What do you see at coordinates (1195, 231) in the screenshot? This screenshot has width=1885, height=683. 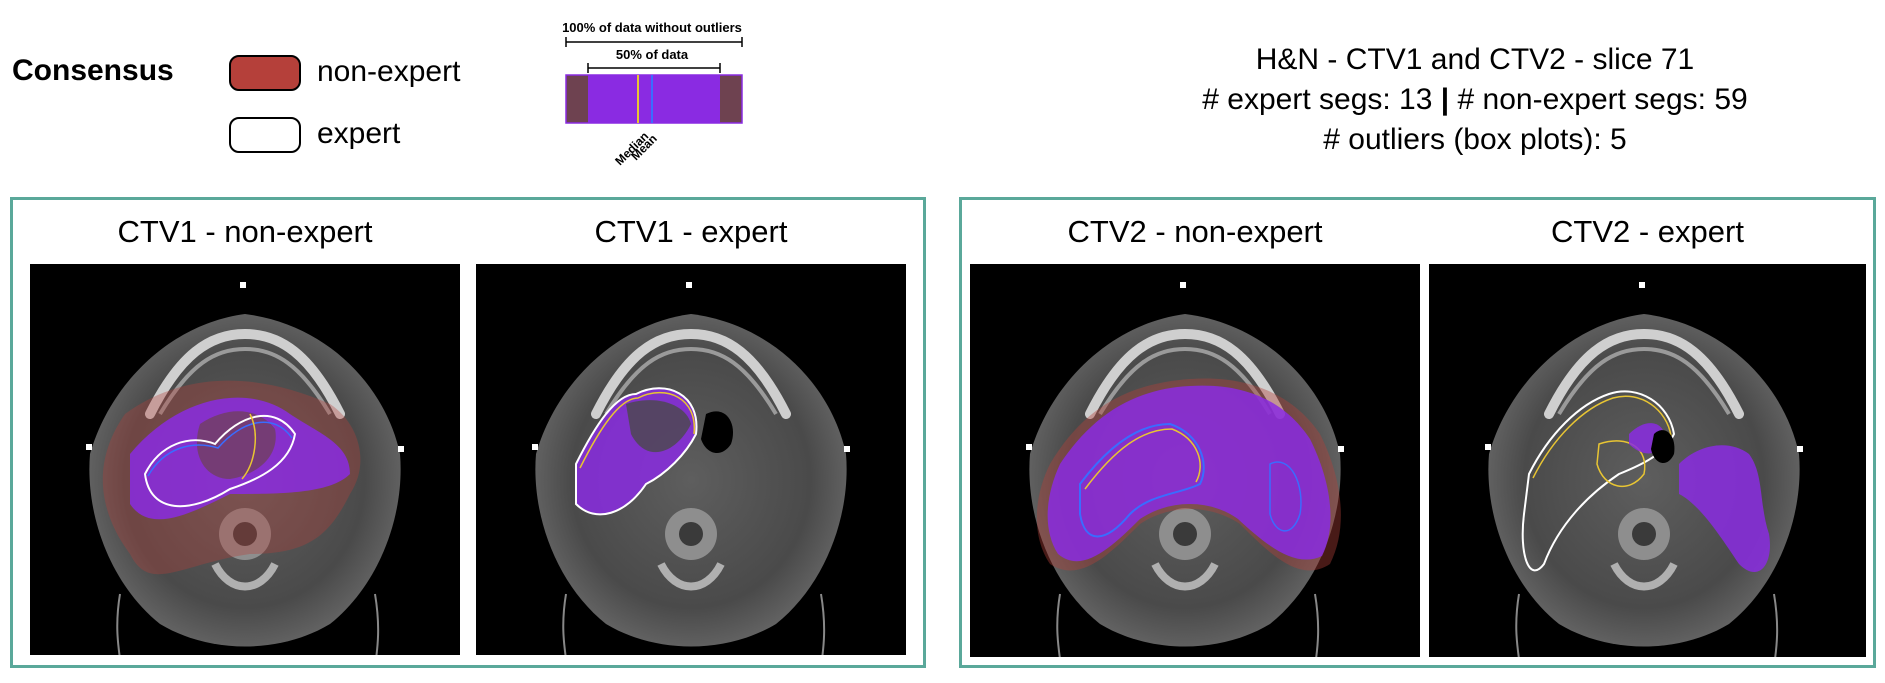 I see `panel-title-ctv2-nonexpert: CTV2 - non-expert` at bounding box center [1195, 231].